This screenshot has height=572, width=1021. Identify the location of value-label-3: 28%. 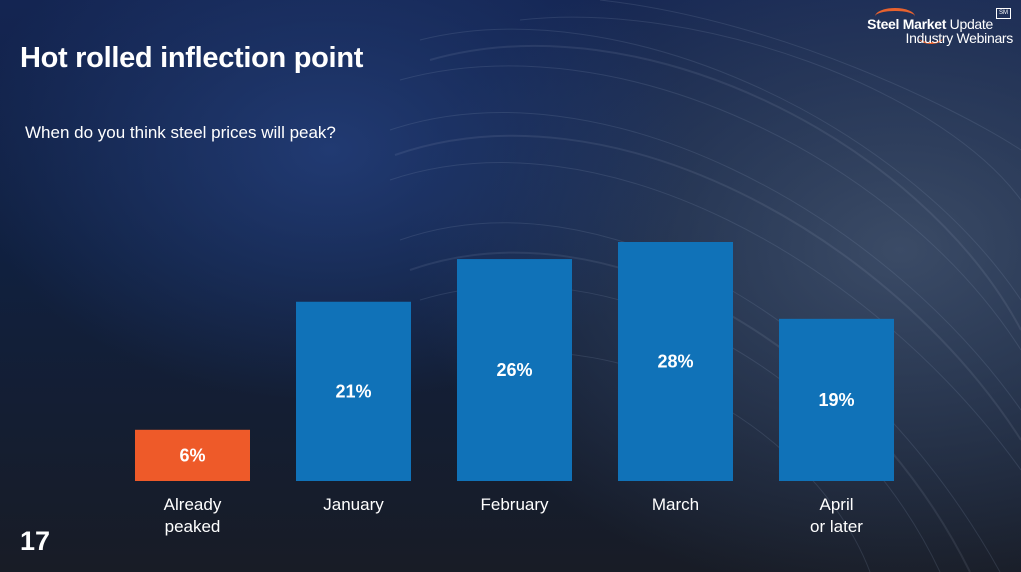
(675, 362).